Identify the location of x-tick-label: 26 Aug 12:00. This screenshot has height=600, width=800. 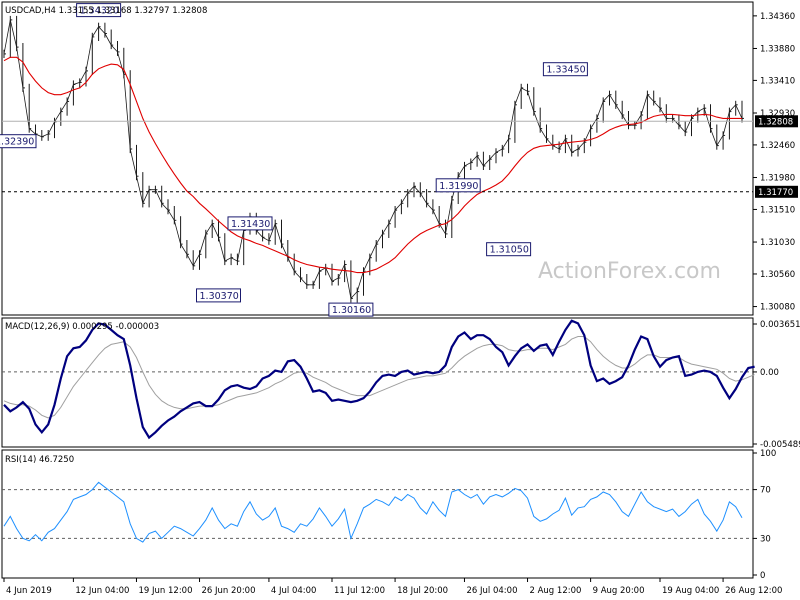
(753, 591).